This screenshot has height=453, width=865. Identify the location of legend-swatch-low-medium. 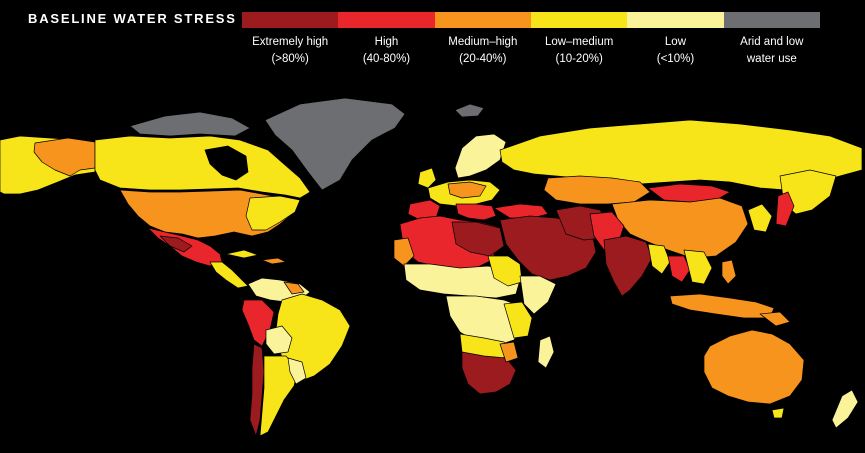
(579, 20).